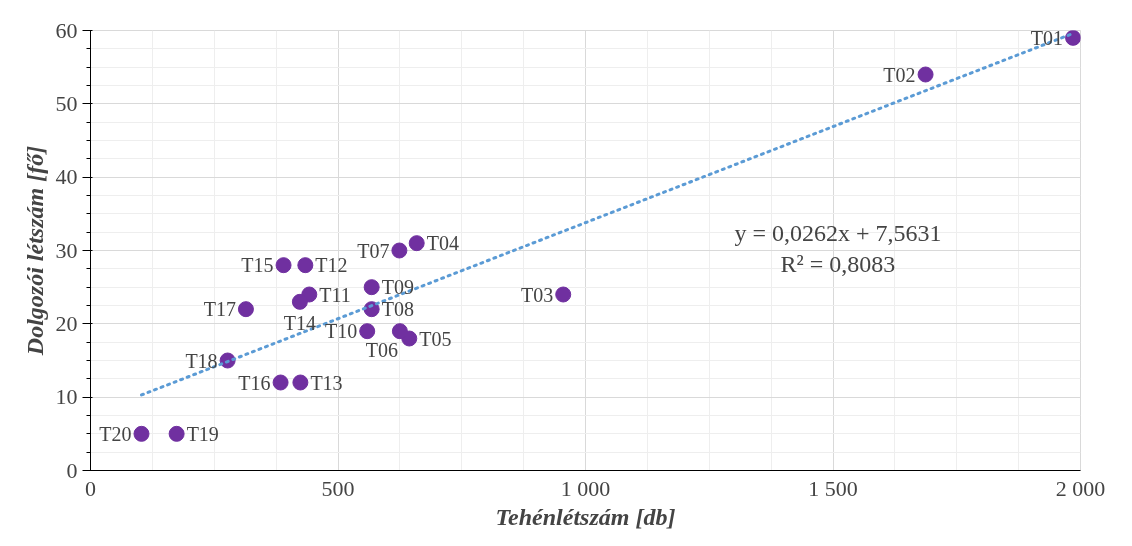 This screenshot has width=1132, height=546. Describe the element at coordinates (34, 251) in the screenshot. I see `y-axis-title: Dolgozói létszám [fő]` at that location.